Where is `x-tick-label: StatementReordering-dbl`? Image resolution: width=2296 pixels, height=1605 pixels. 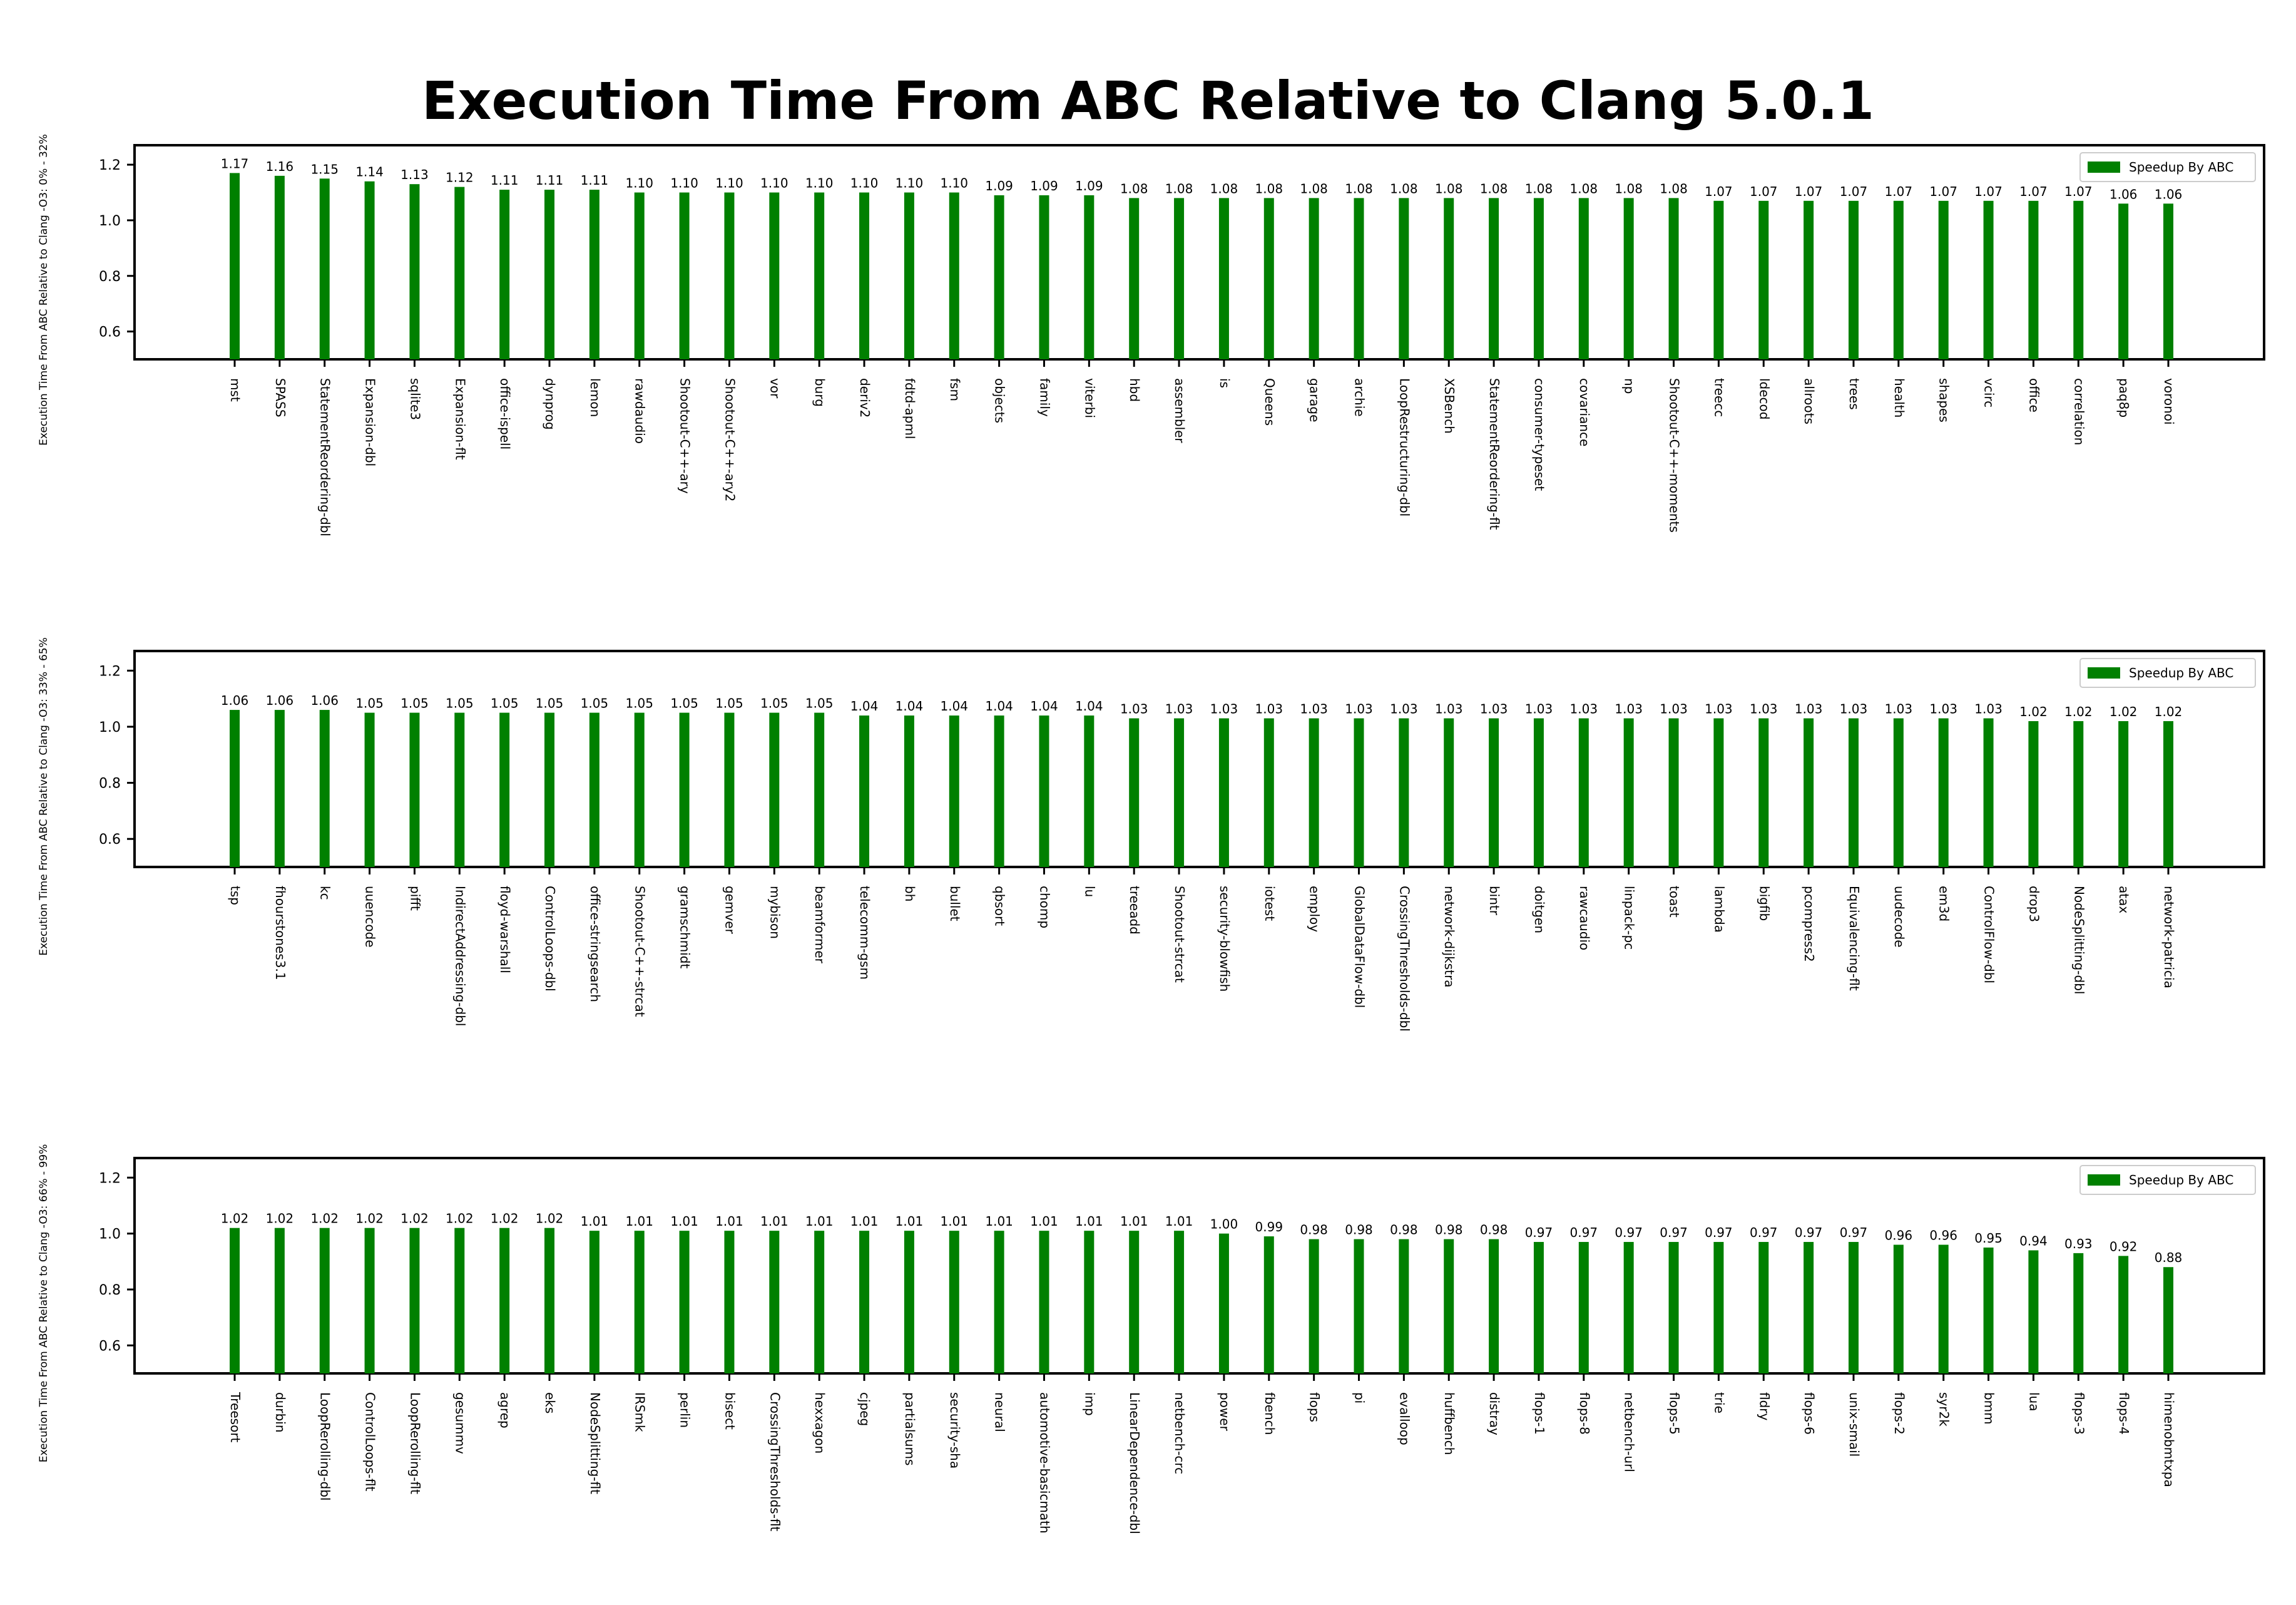
x-tick-label: StatementReordering-dbl is located at coordinates (325, 457).